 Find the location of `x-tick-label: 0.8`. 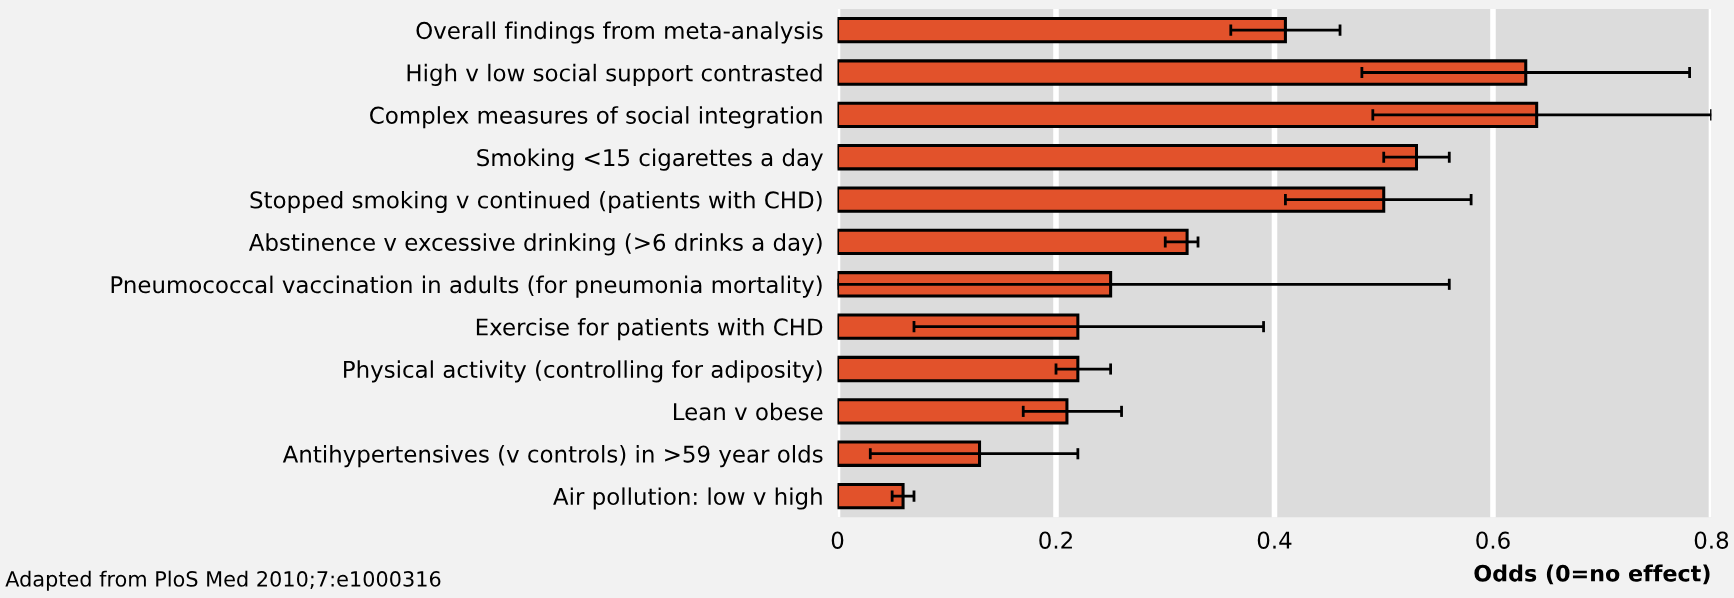

x-tick-label: 0.8 is located at coordinates (1711, 540).